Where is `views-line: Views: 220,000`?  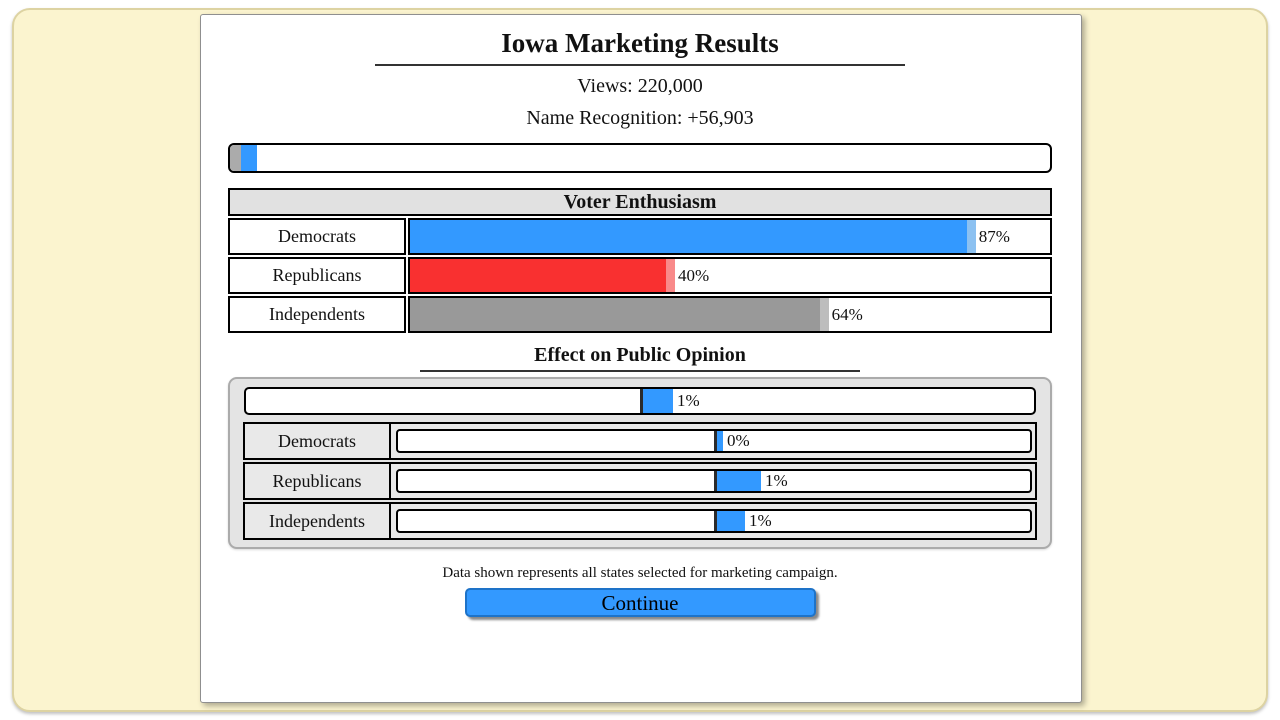
views-line: Views: 220,000 is located at coordinates (640, 86).